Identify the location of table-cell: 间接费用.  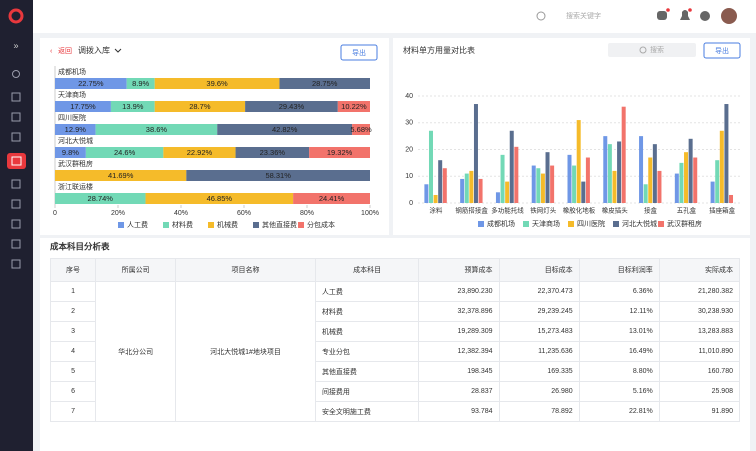
(367, 391).